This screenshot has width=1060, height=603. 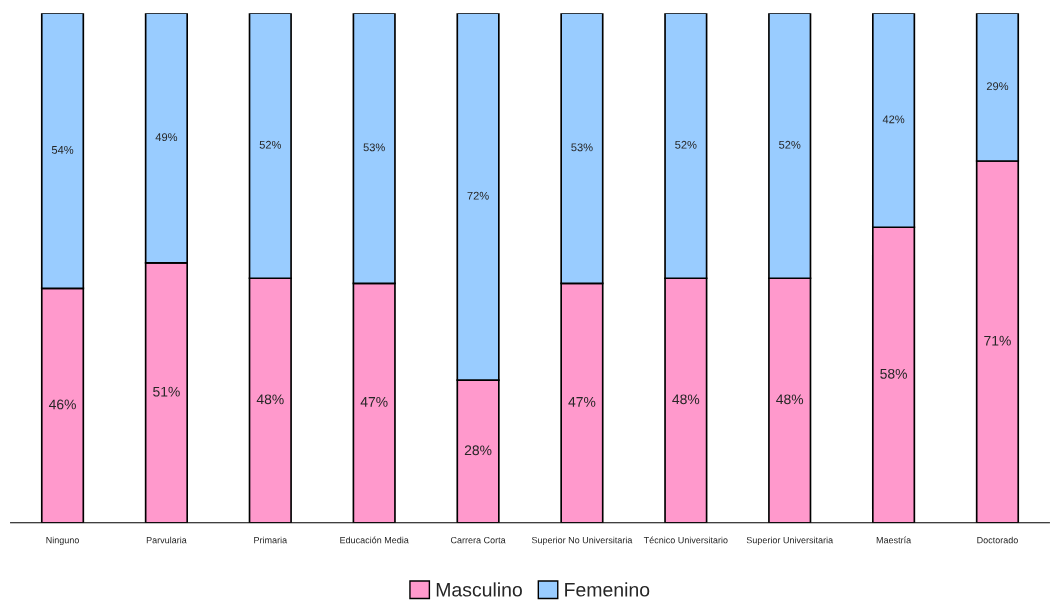 What do you see at coordinates (582, 541) in the screenshot?
I see `x-tick-label: Superior No Universitaria` at bounding box center [582, 541].